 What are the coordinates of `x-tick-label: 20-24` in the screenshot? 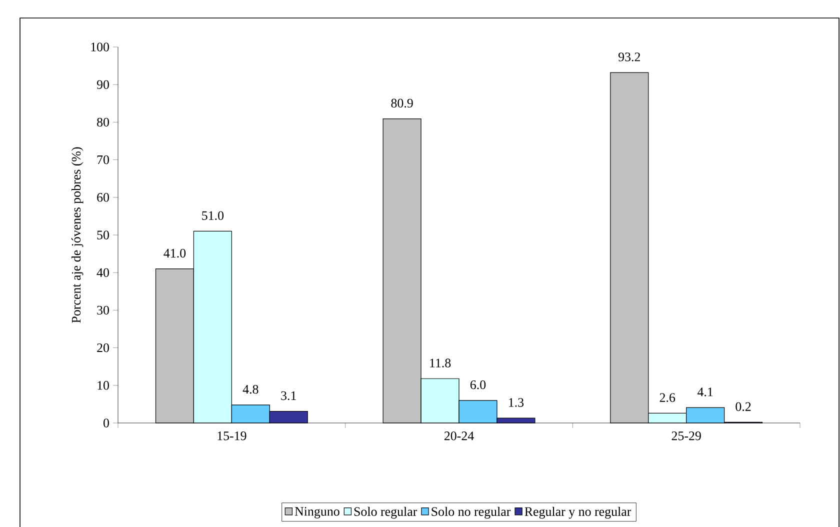 It's located at (459, 436).